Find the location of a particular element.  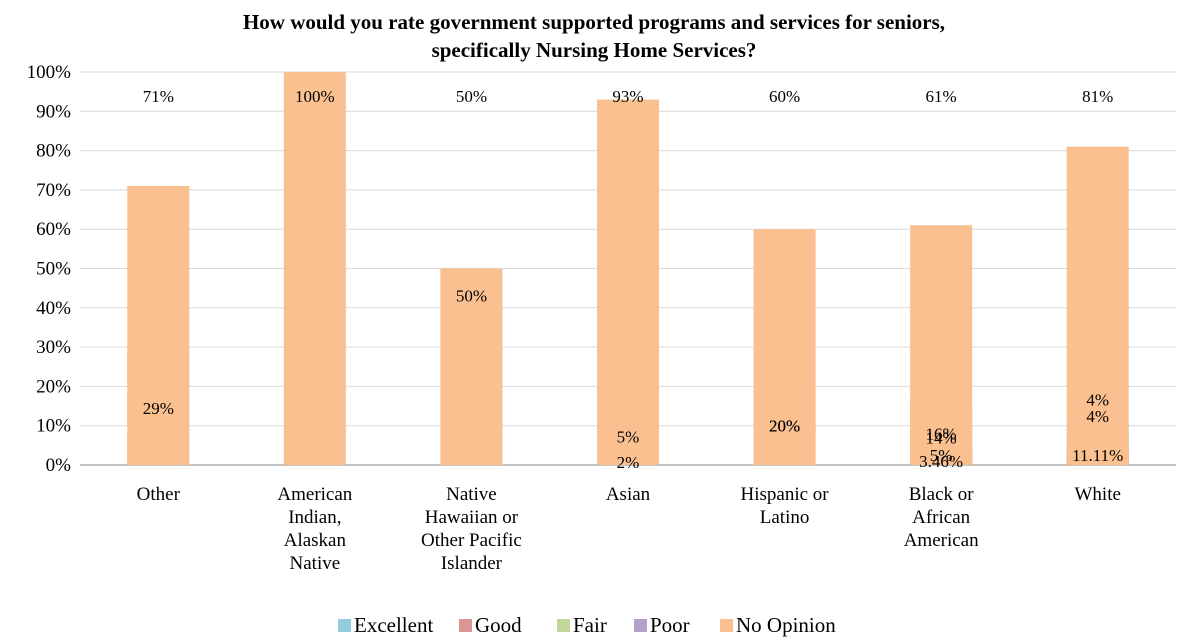

x-category-label: Hispanic or Latino is located at coordinates (785, 506).